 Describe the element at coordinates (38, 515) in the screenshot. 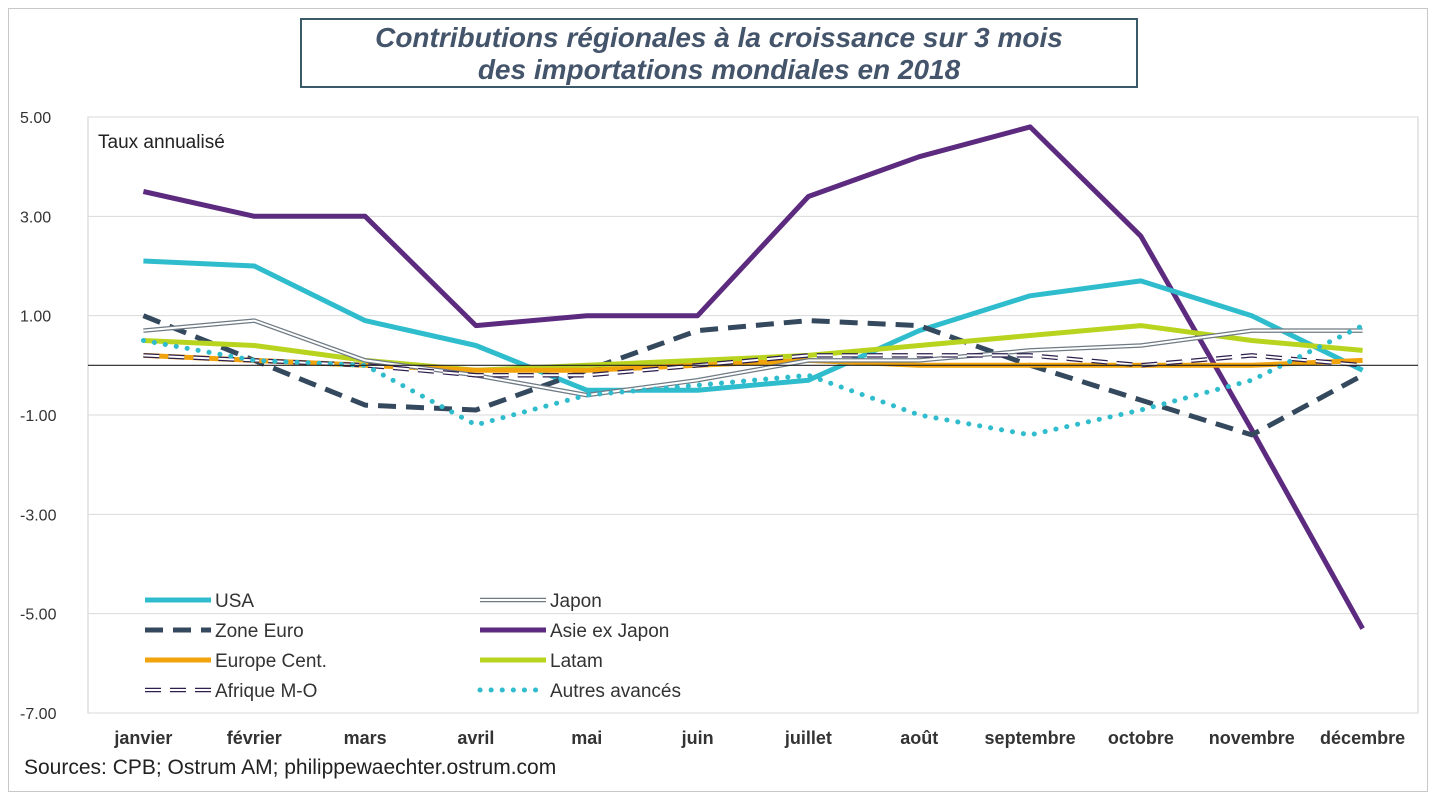

I see `y-tick-label: -3.00` at that location.